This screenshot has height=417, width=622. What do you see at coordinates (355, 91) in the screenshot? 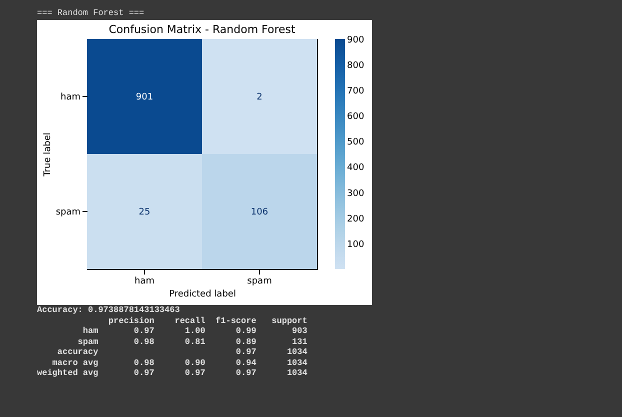
I see `color-bar-label: 700` at bounding box center [355, 91].